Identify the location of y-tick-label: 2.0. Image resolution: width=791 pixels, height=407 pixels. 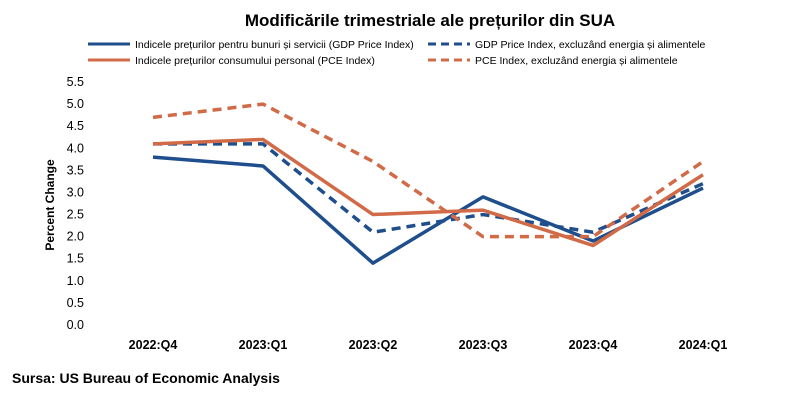
(75, 237).